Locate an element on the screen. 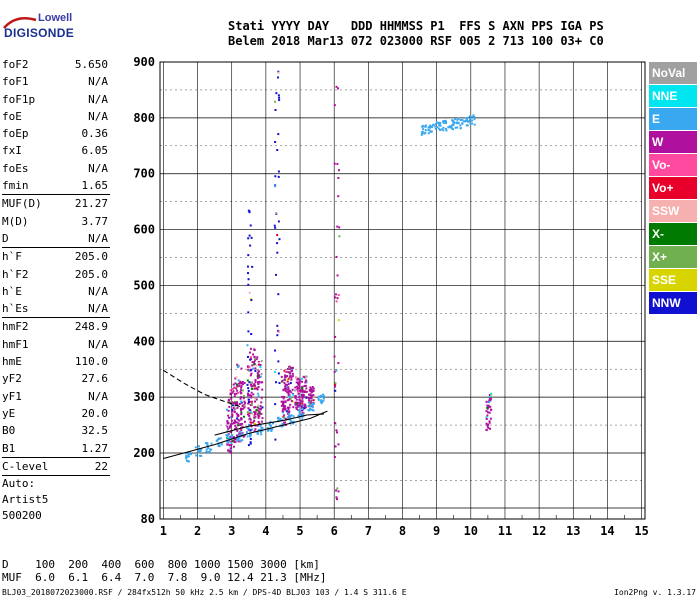  x-tick-label: 9 is located at coordinates (436, 531).